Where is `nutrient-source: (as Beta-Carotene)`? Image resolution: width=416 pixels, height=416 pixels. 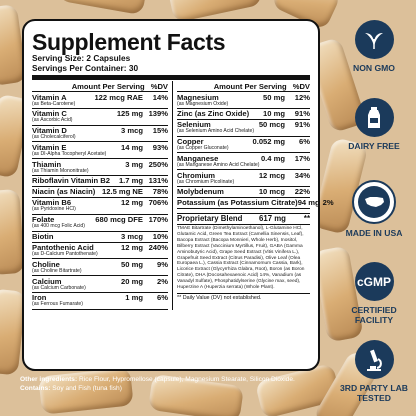
nutrient-source: (as Beta-Carotene) is located at coordinates (54, 103).